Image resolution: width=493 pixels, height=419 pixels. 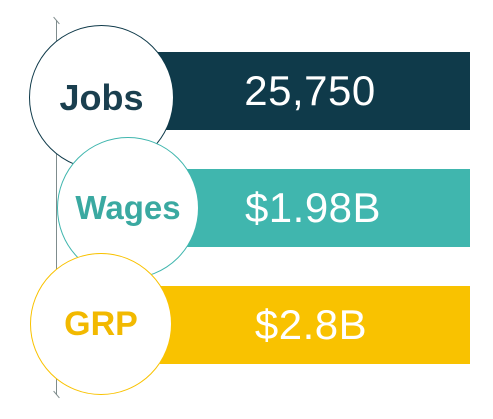 I want to click on jobs-label: Jobs, so click(x=101, y=97).